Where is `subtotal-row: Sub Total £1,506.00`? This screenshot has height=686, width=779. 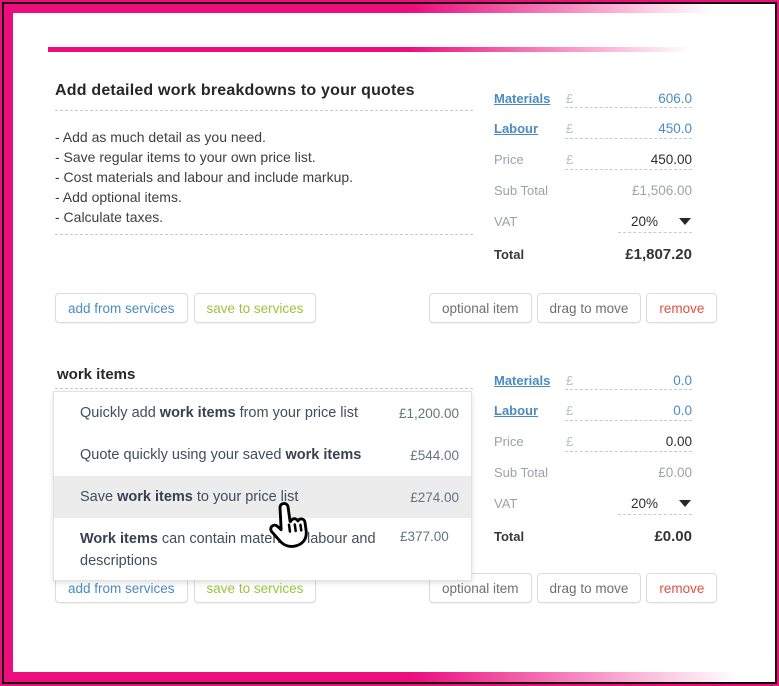
subtotal-row: Sub Total £1,506.00 is located at coordinates (593, 190).